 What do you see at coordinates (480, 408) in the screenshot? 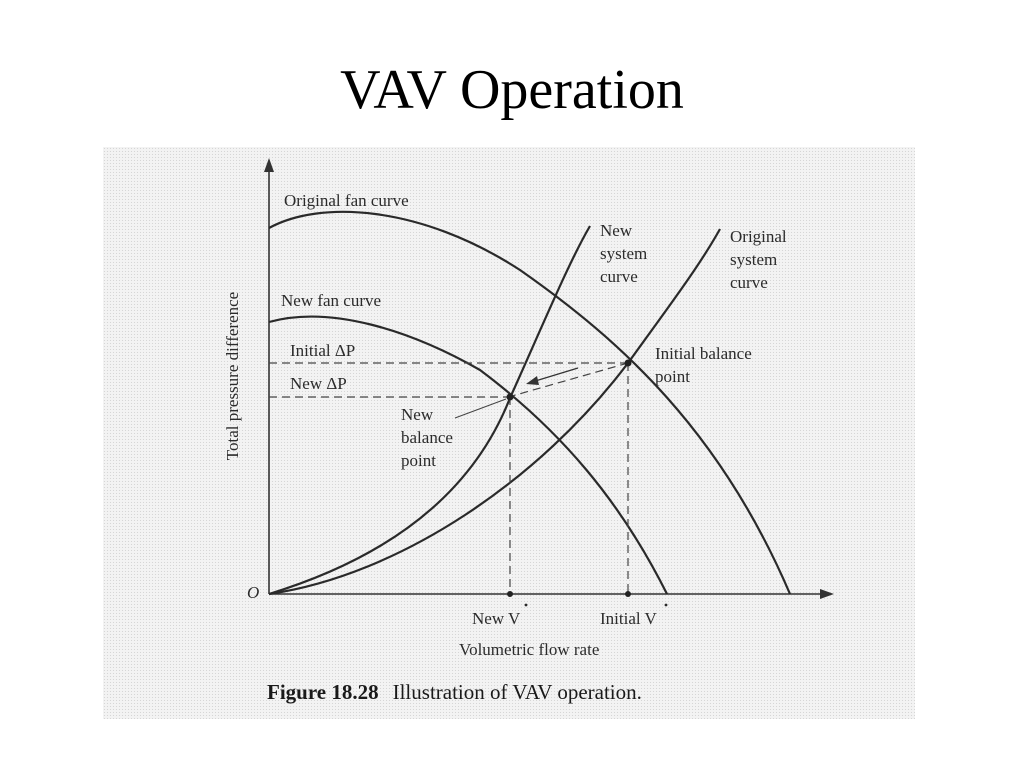
I see `new-balance-leader` at bounding box center [480, 408].